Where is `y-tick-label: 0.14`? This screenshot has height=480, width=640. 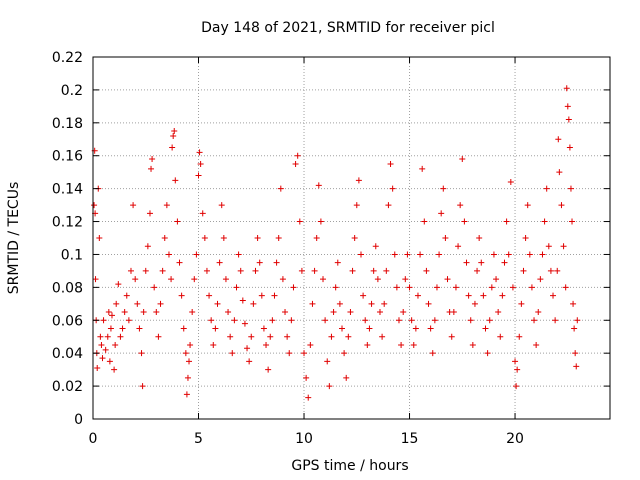
y-tick-label: 0.14 is located at coordinates (67, 190).